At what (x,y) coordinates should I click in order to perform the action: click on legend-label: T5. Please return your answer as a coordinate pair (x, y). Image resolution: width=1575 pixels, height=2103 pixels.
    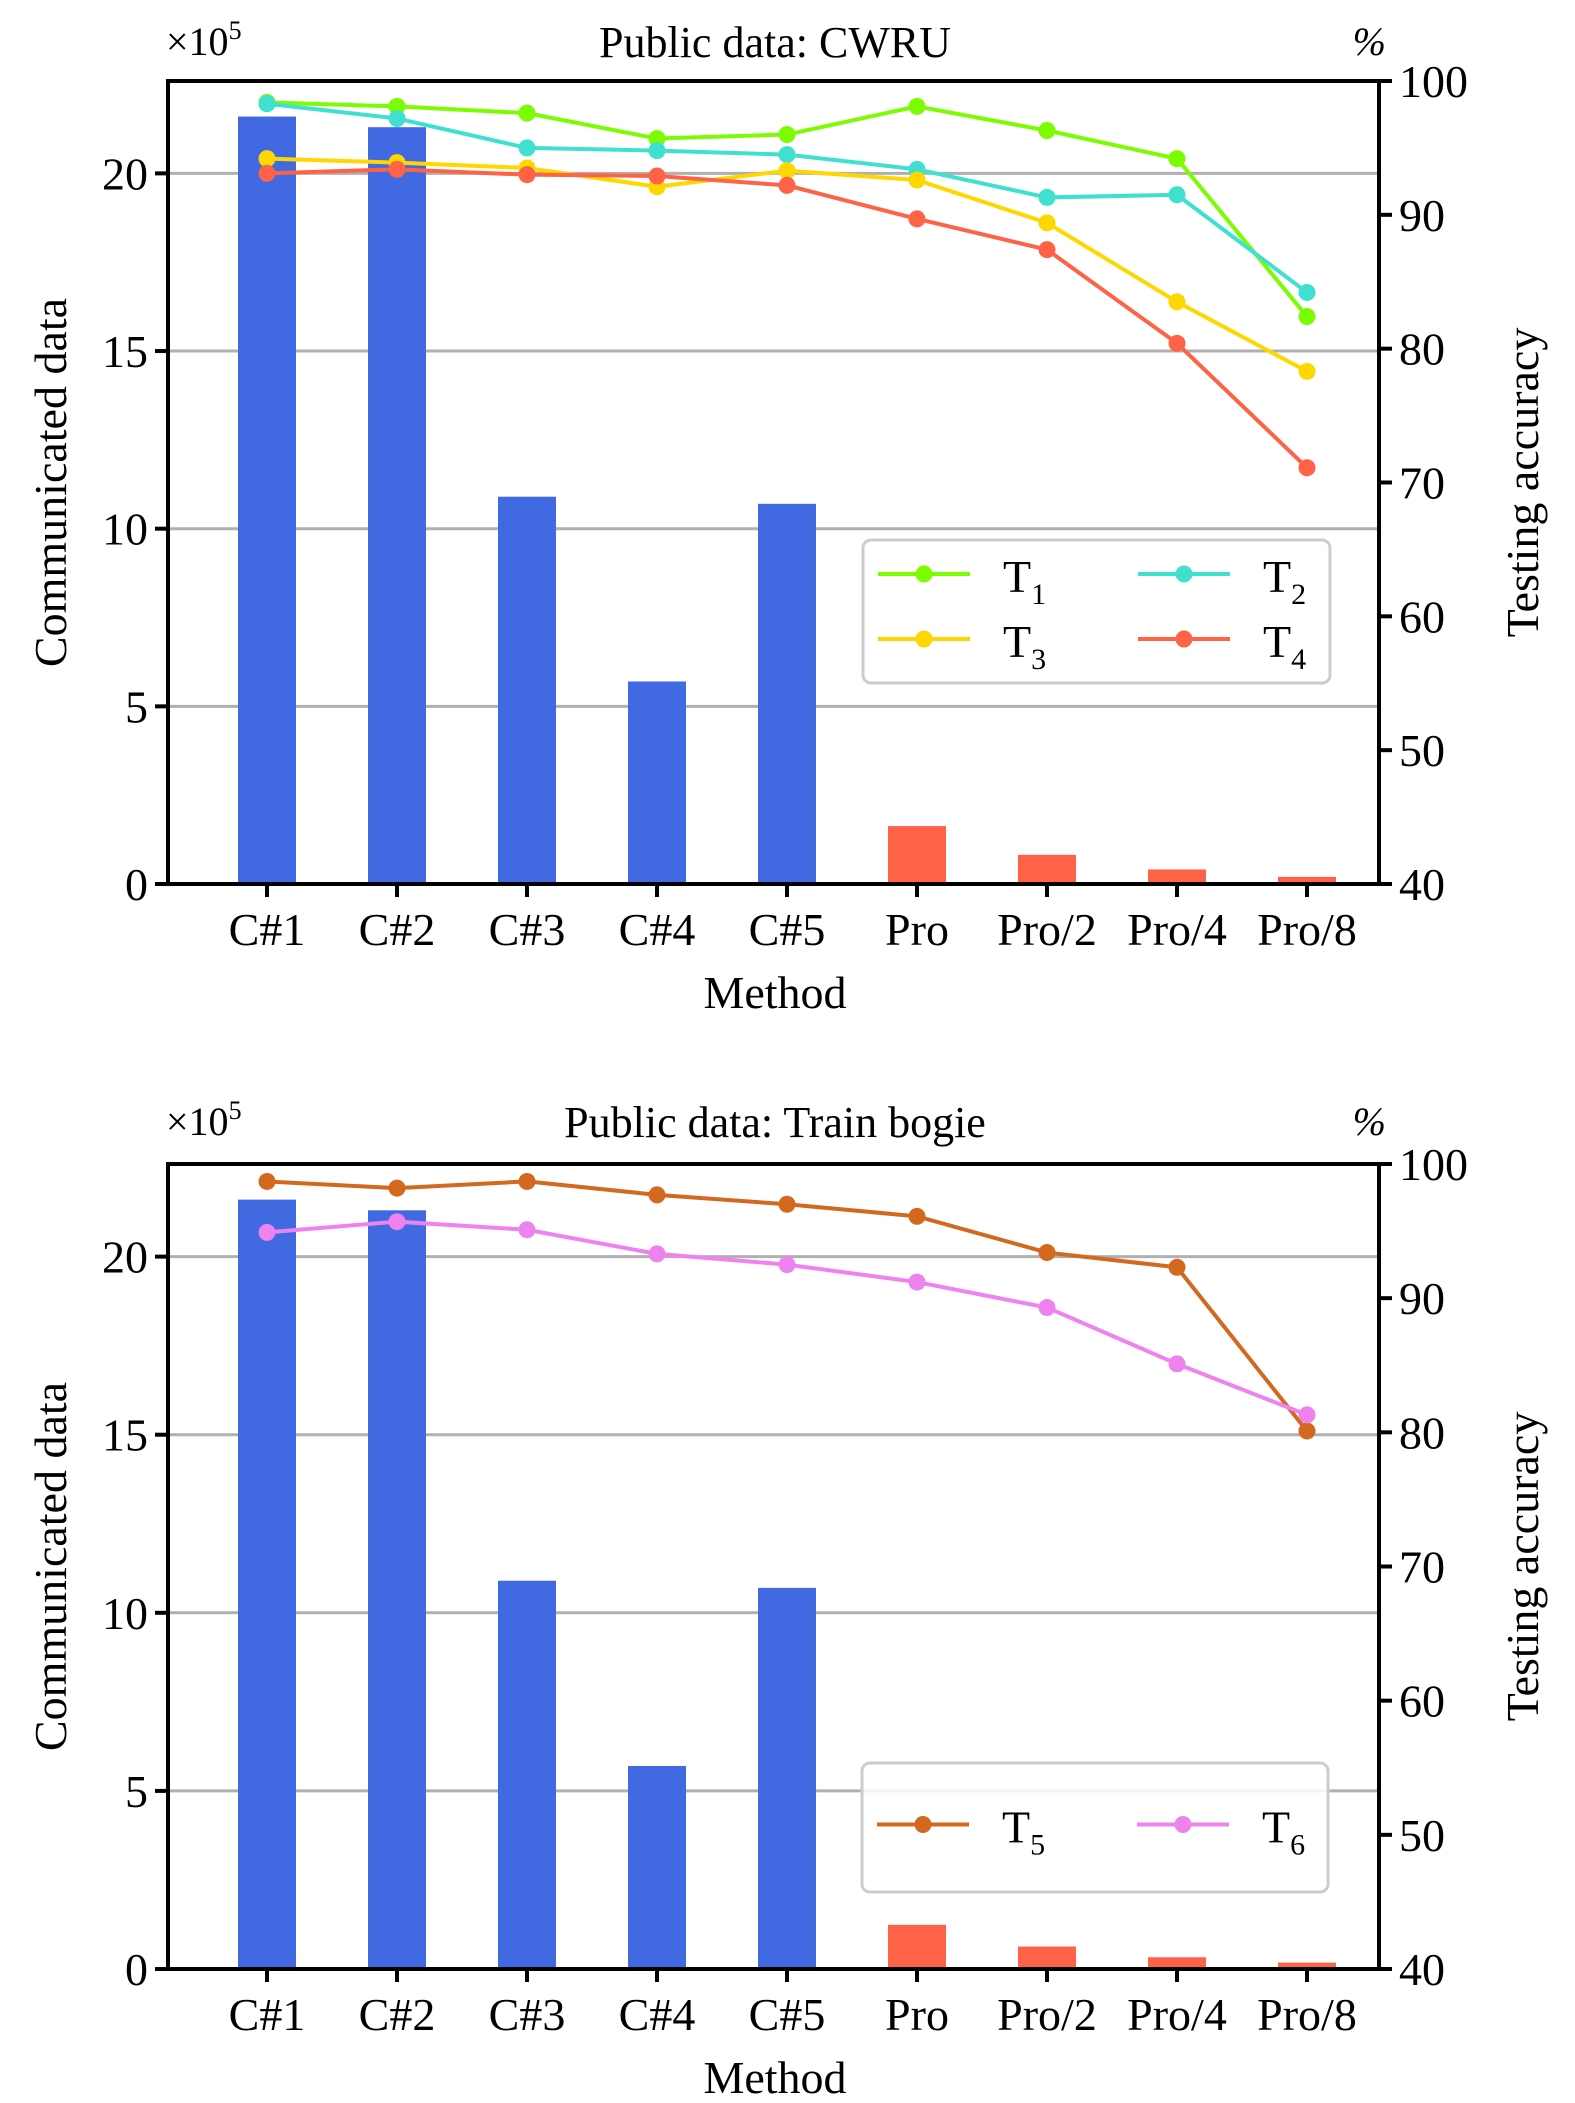
    Looking at the image, I should click on (1023, 1832).